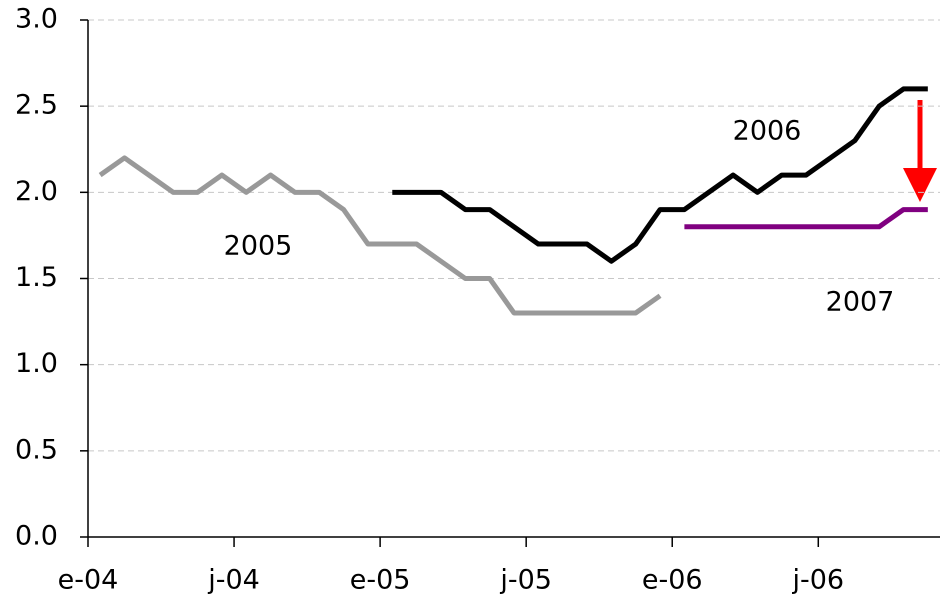 Image resolution: width=940 pixels, height=613 pixels. Describe the element at coordinates (233, 580) in the screenshot. I see `x-tick-label: j-04` at that location.